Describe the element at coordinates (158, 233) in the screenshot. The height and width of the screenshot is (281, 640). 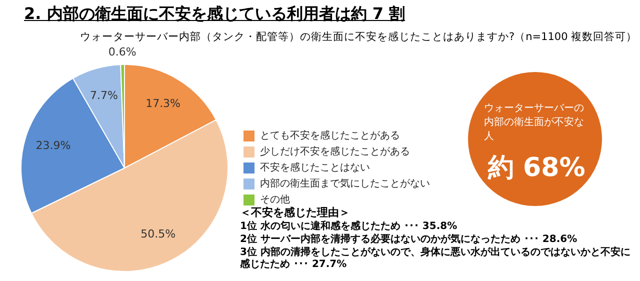
I see `data-label: 50.5%` at that location.